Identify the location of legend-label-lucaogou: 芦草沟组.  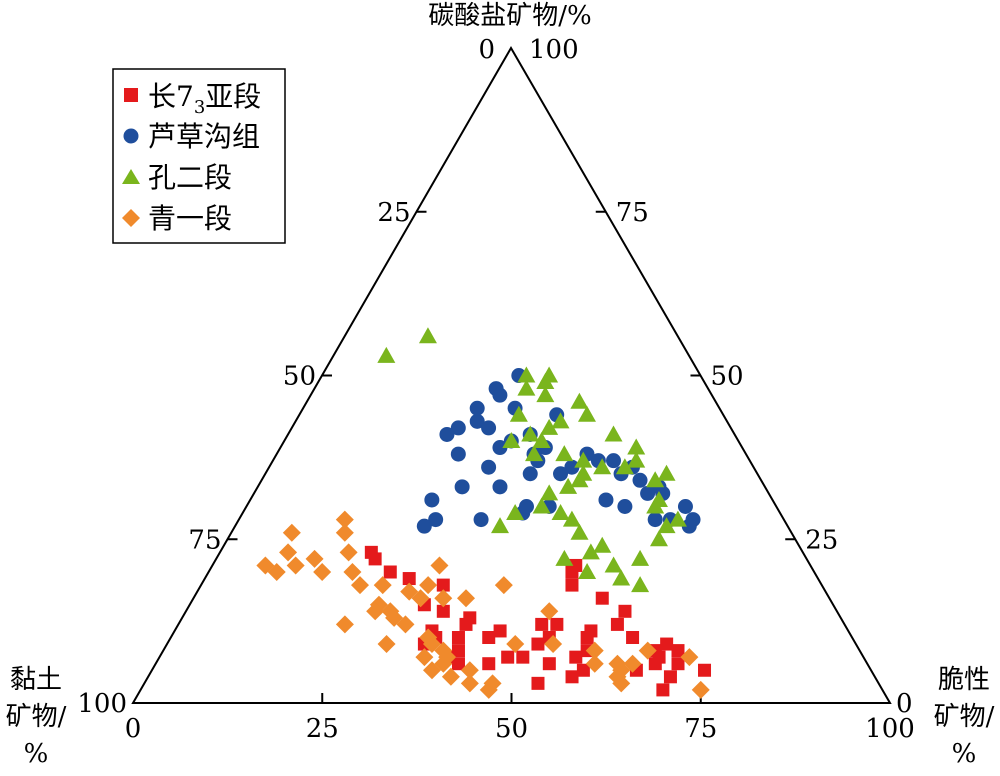
(204, 136).